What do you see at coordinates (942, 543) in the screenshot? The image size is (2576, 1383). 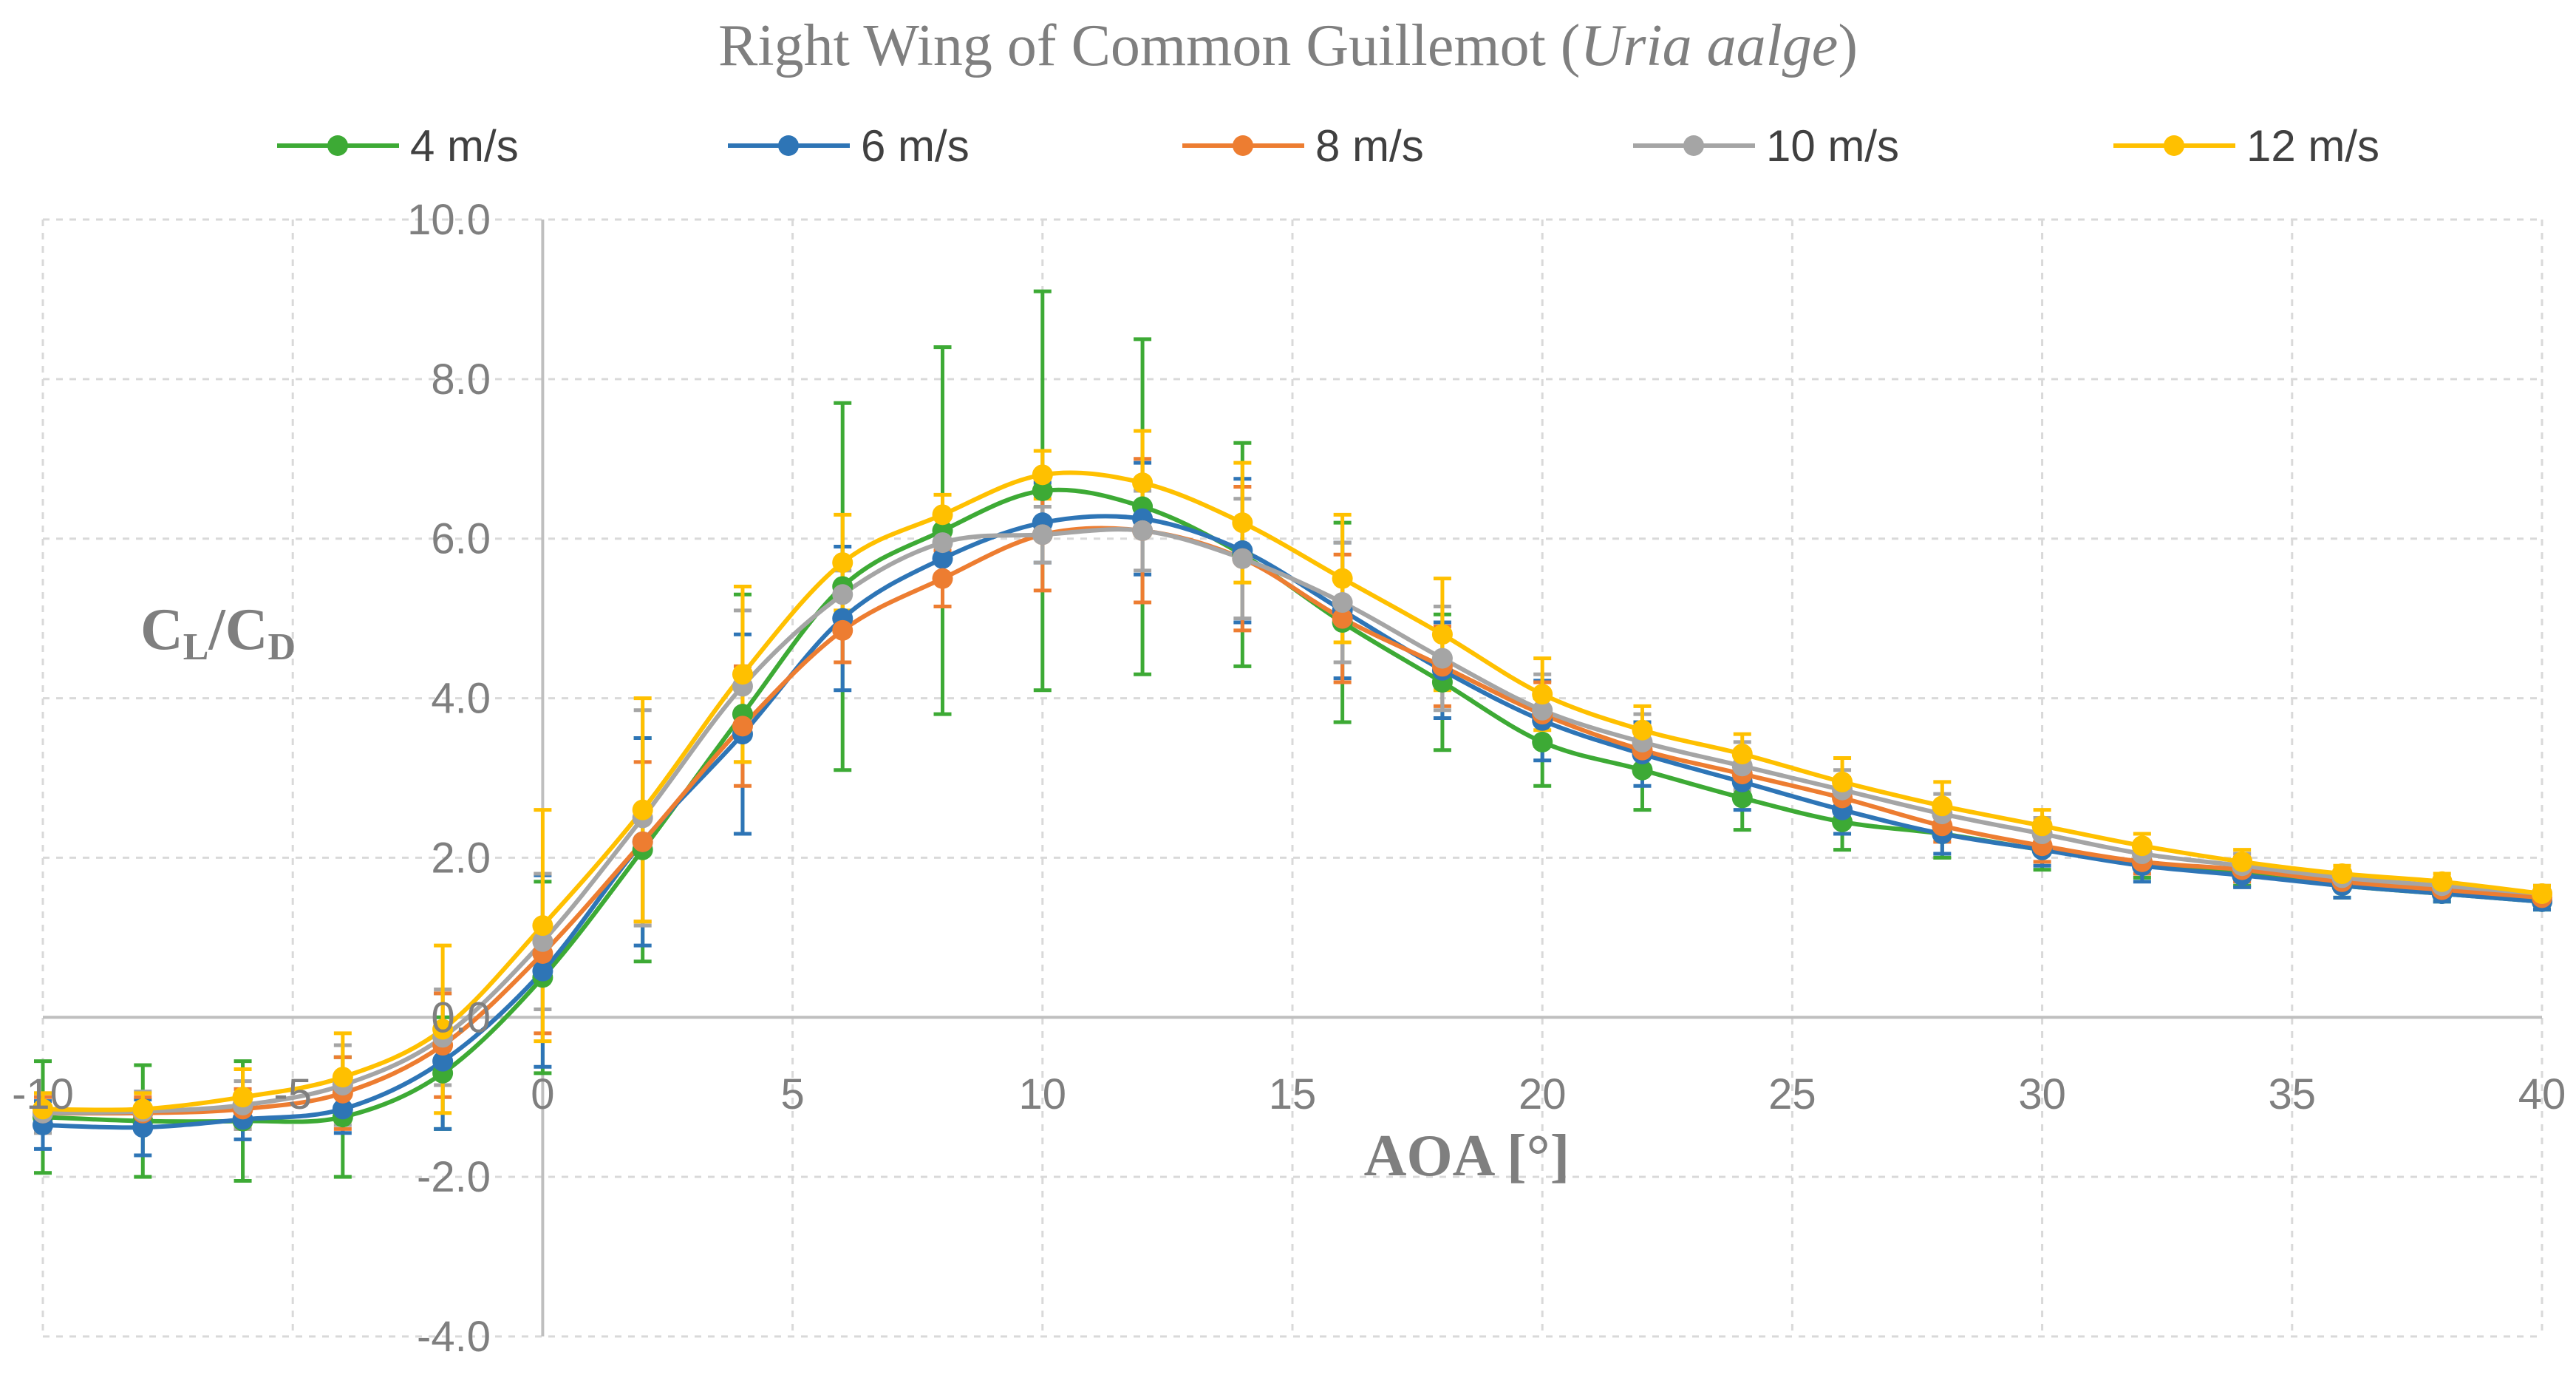 I see `data-point-s3-p9` at bounding box center [942, 543].